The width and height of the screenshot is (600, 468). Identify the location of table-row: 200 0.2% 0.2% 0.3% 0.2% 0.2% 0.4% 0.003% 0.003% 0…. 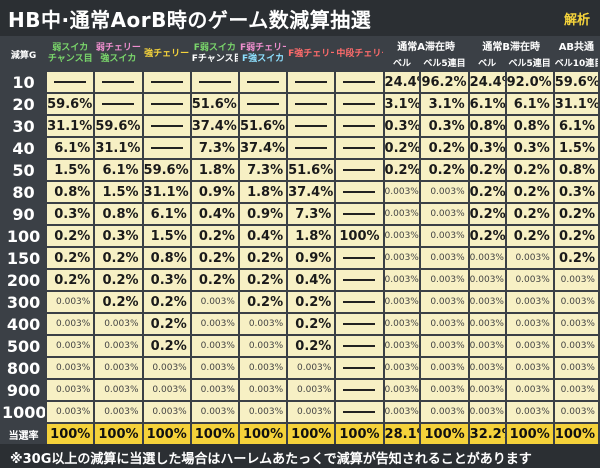
(300, 280).